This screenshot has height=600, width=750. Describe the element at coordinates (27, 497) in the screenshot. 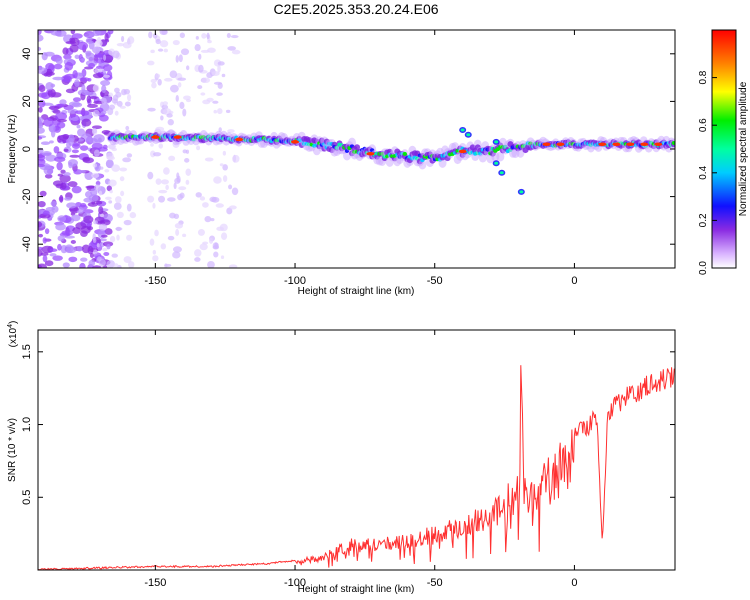

I see `y-tick-label: 0.5` at that location.